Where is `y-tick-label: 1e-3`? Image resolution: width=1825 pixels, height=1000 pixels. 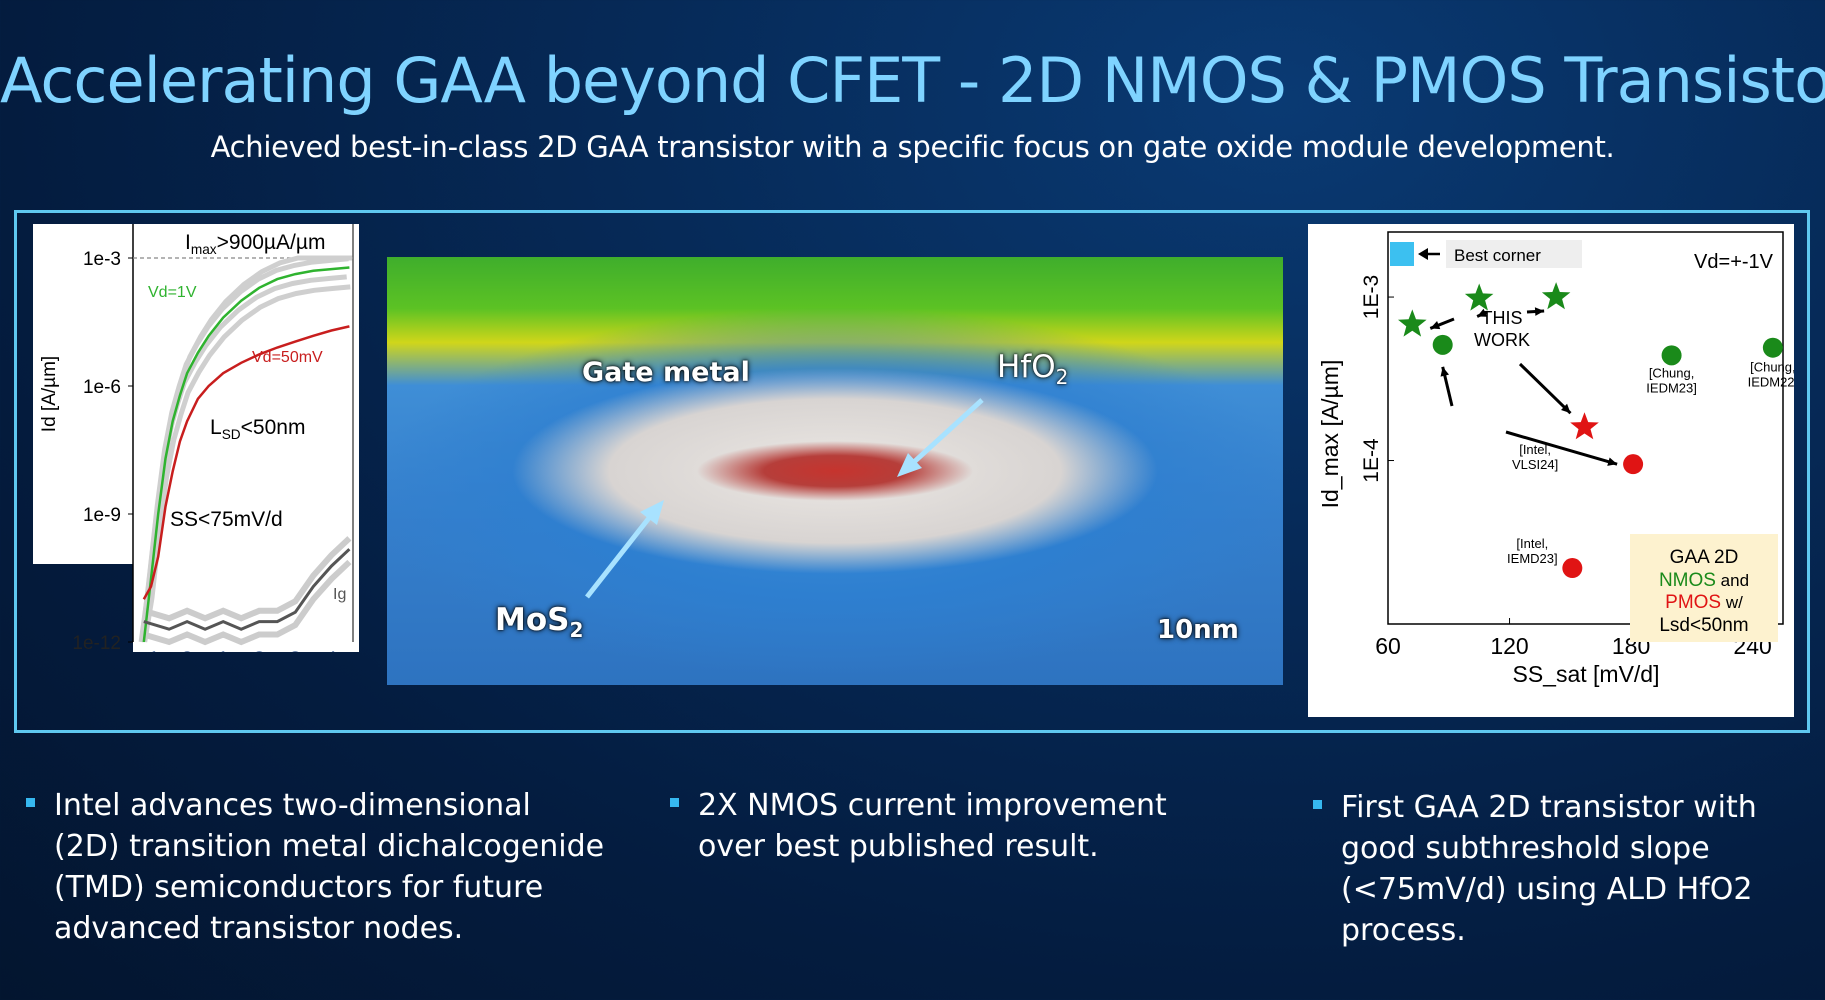 y-tick-label: 1e-3 is located at coordinates (102, 259).